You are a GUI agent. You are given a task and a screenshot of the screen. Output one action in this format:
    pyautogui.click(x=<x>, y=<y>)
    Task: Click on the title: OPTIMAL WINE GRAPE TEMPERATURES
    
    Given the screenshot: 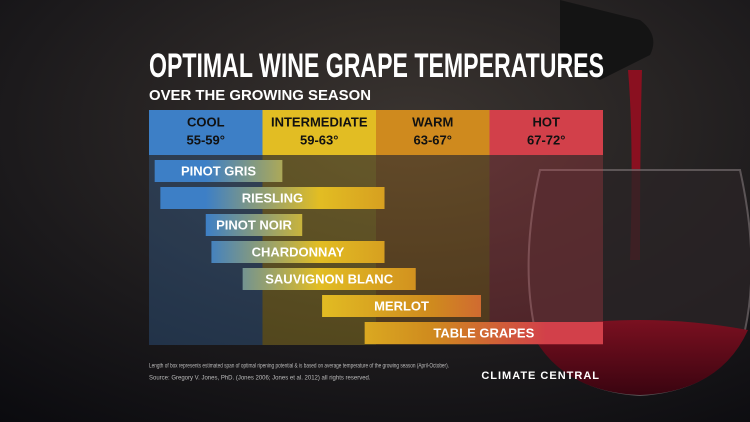 What is the action you would take?
    pyautogui.click(x=376, y=66)
    